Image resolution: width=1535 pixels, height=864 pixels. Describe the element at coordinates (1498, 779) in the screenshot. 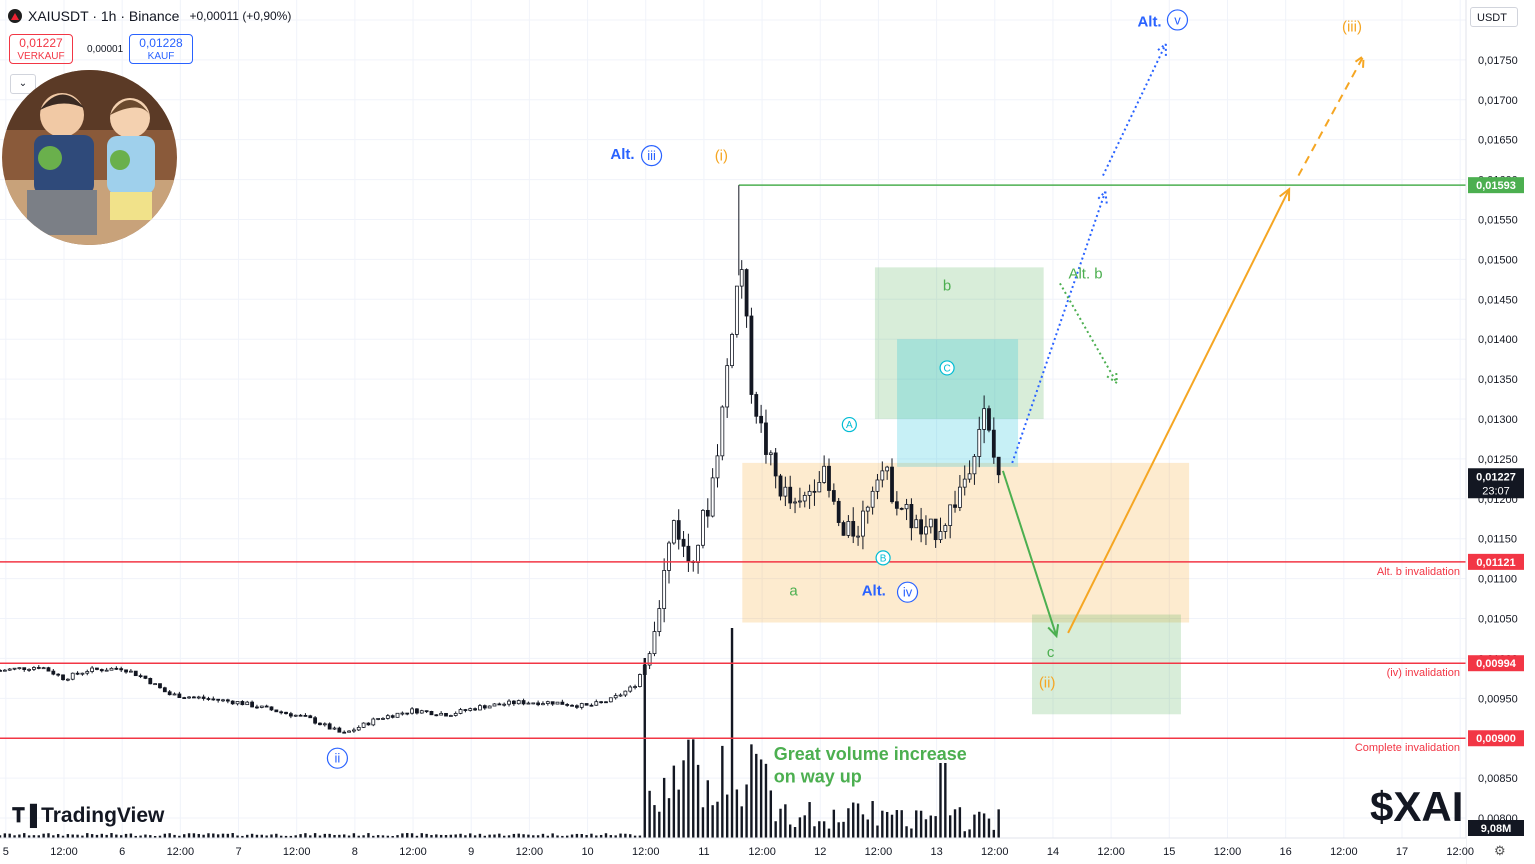

I see `y-tick-label: 0,00850` at that location.